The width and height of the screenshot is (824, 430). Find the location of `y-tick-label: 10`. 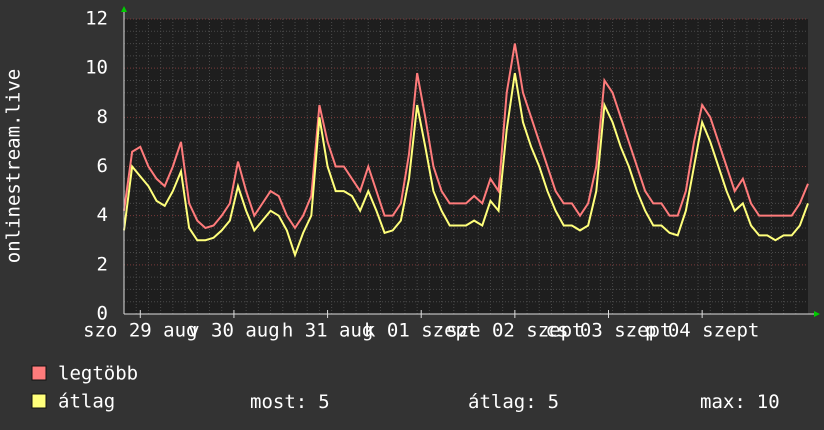

y-tick-label: 10 is located at coordinates (96, 68).